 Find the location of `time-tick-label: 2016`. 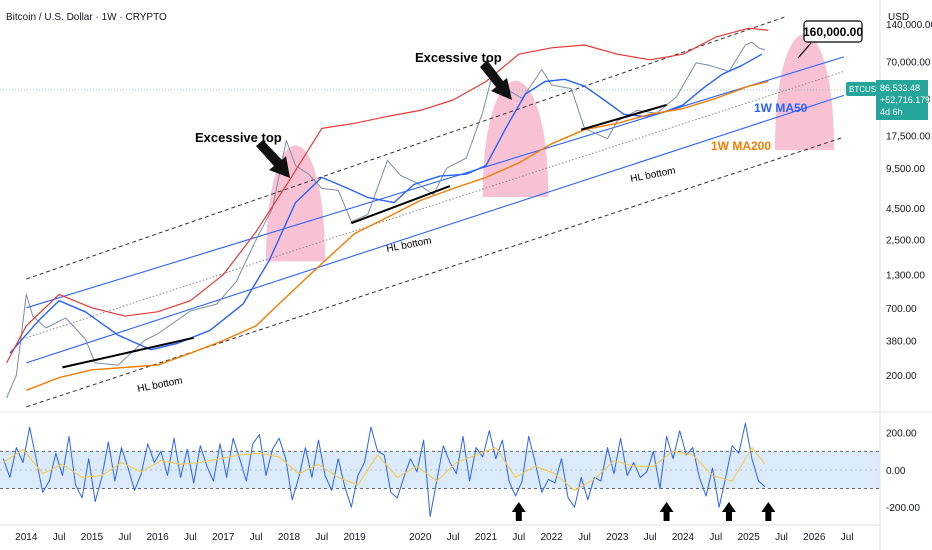

time-tick-label: 2016 is located at coordinates (157, 537).